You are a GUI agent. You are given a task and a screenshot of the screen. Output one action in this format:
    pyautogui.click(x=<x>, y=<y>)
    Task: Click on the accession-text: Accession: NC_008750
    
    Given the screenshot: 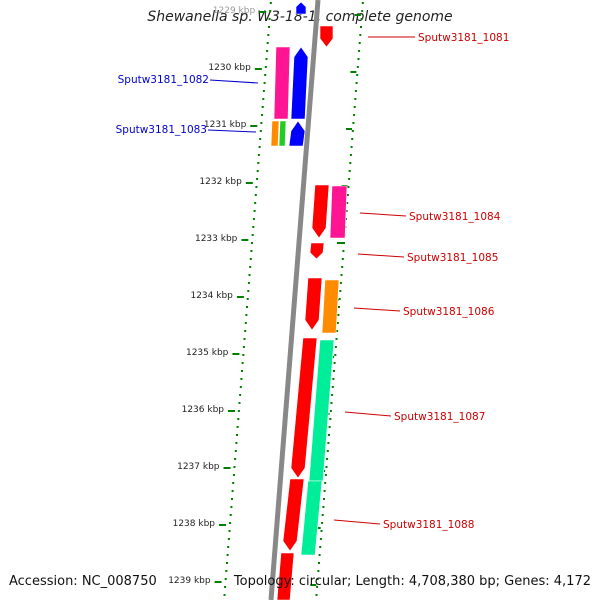 What is the action you would take?
    pyautogui.click(x=83, y=581)
    